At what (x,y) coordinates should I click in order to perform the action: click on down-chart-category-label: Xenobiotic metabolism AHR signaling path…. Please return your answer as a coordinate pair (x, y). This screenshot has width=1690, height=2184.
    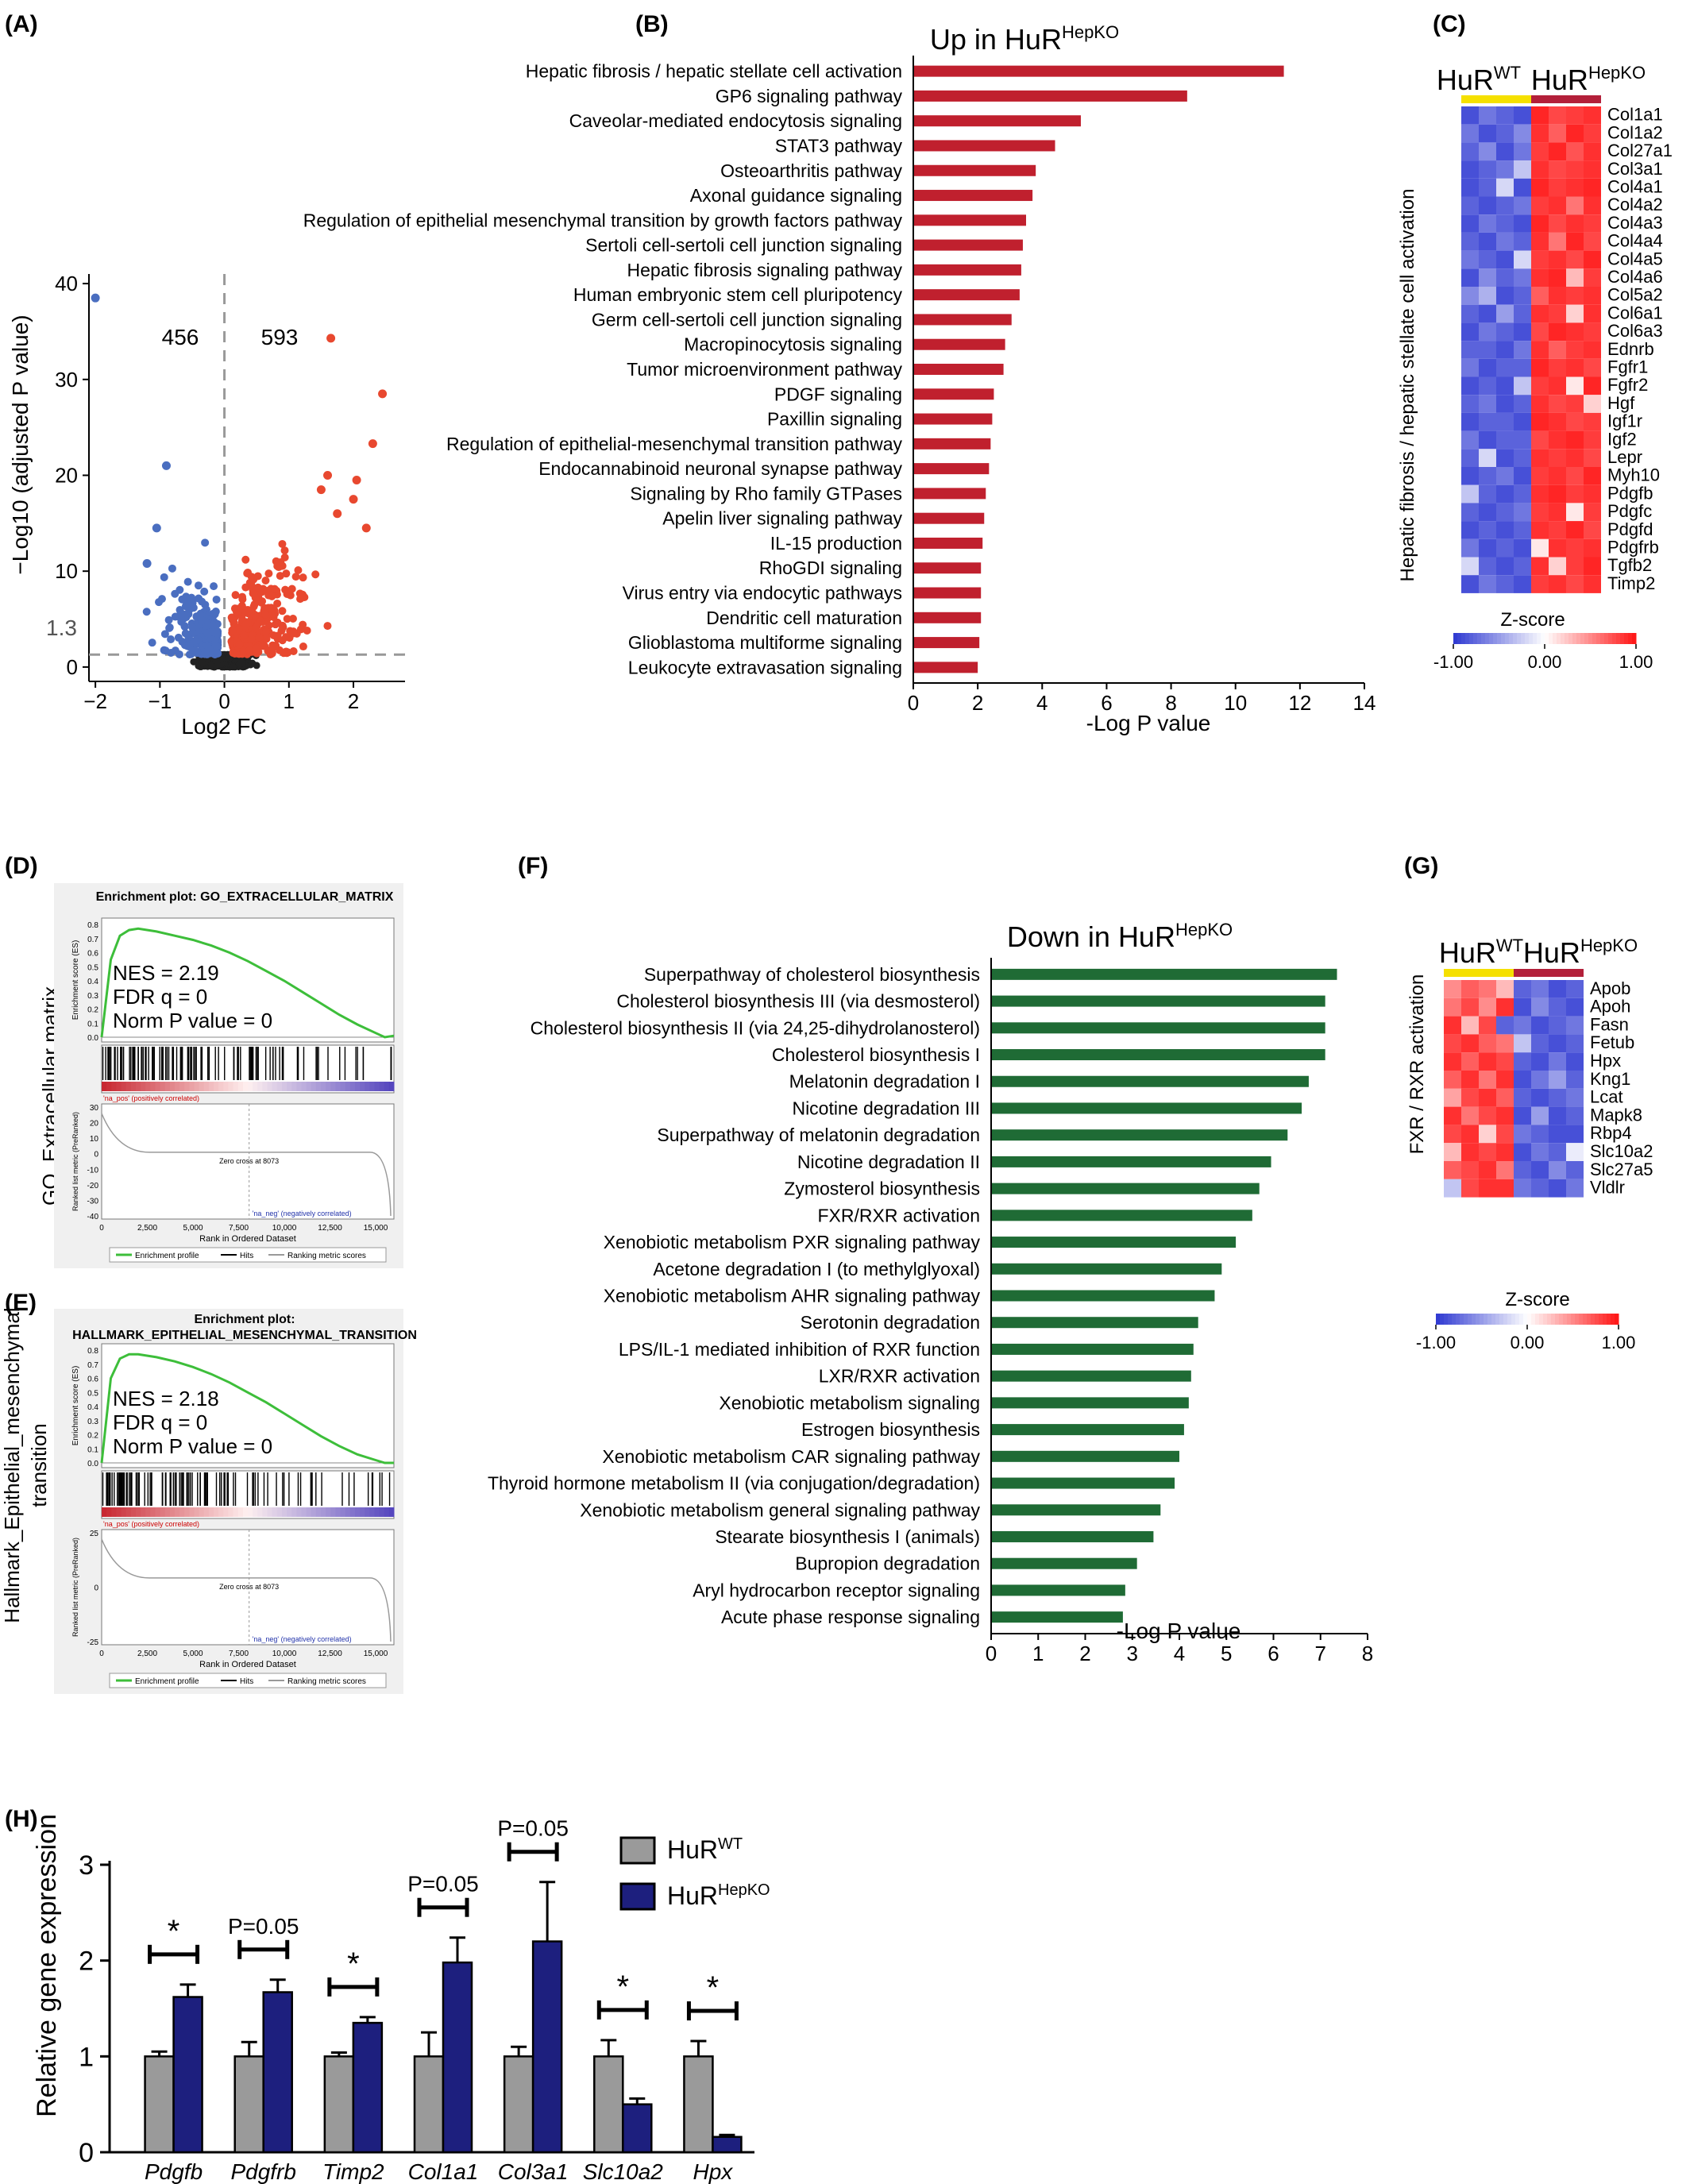
    Looking at the image, I should click on (793, 1296).